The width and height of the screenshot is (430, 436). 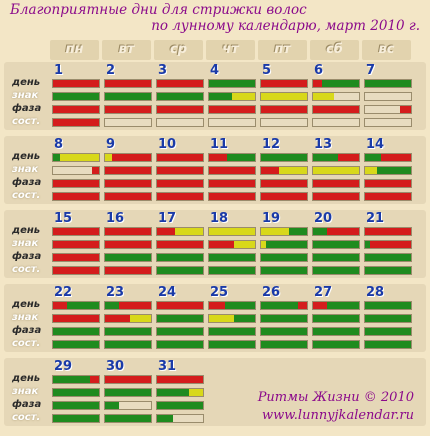 I want to click on day-cell: 10, so click(x=180, y=170).